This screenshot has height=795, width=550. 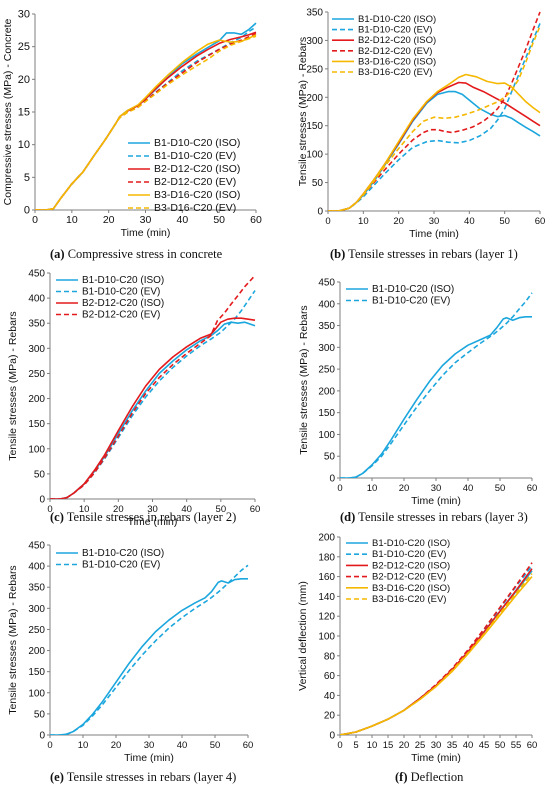 What do you see at coordinates (326, 577) in the screenshot?
I see `y-tick-label: 160` at bounding box center [326, 577].